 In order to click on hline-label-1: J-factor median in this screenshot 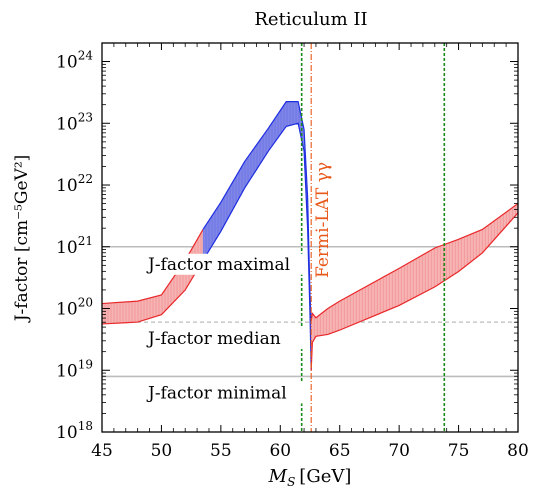, I will do `click(213, 339)`.